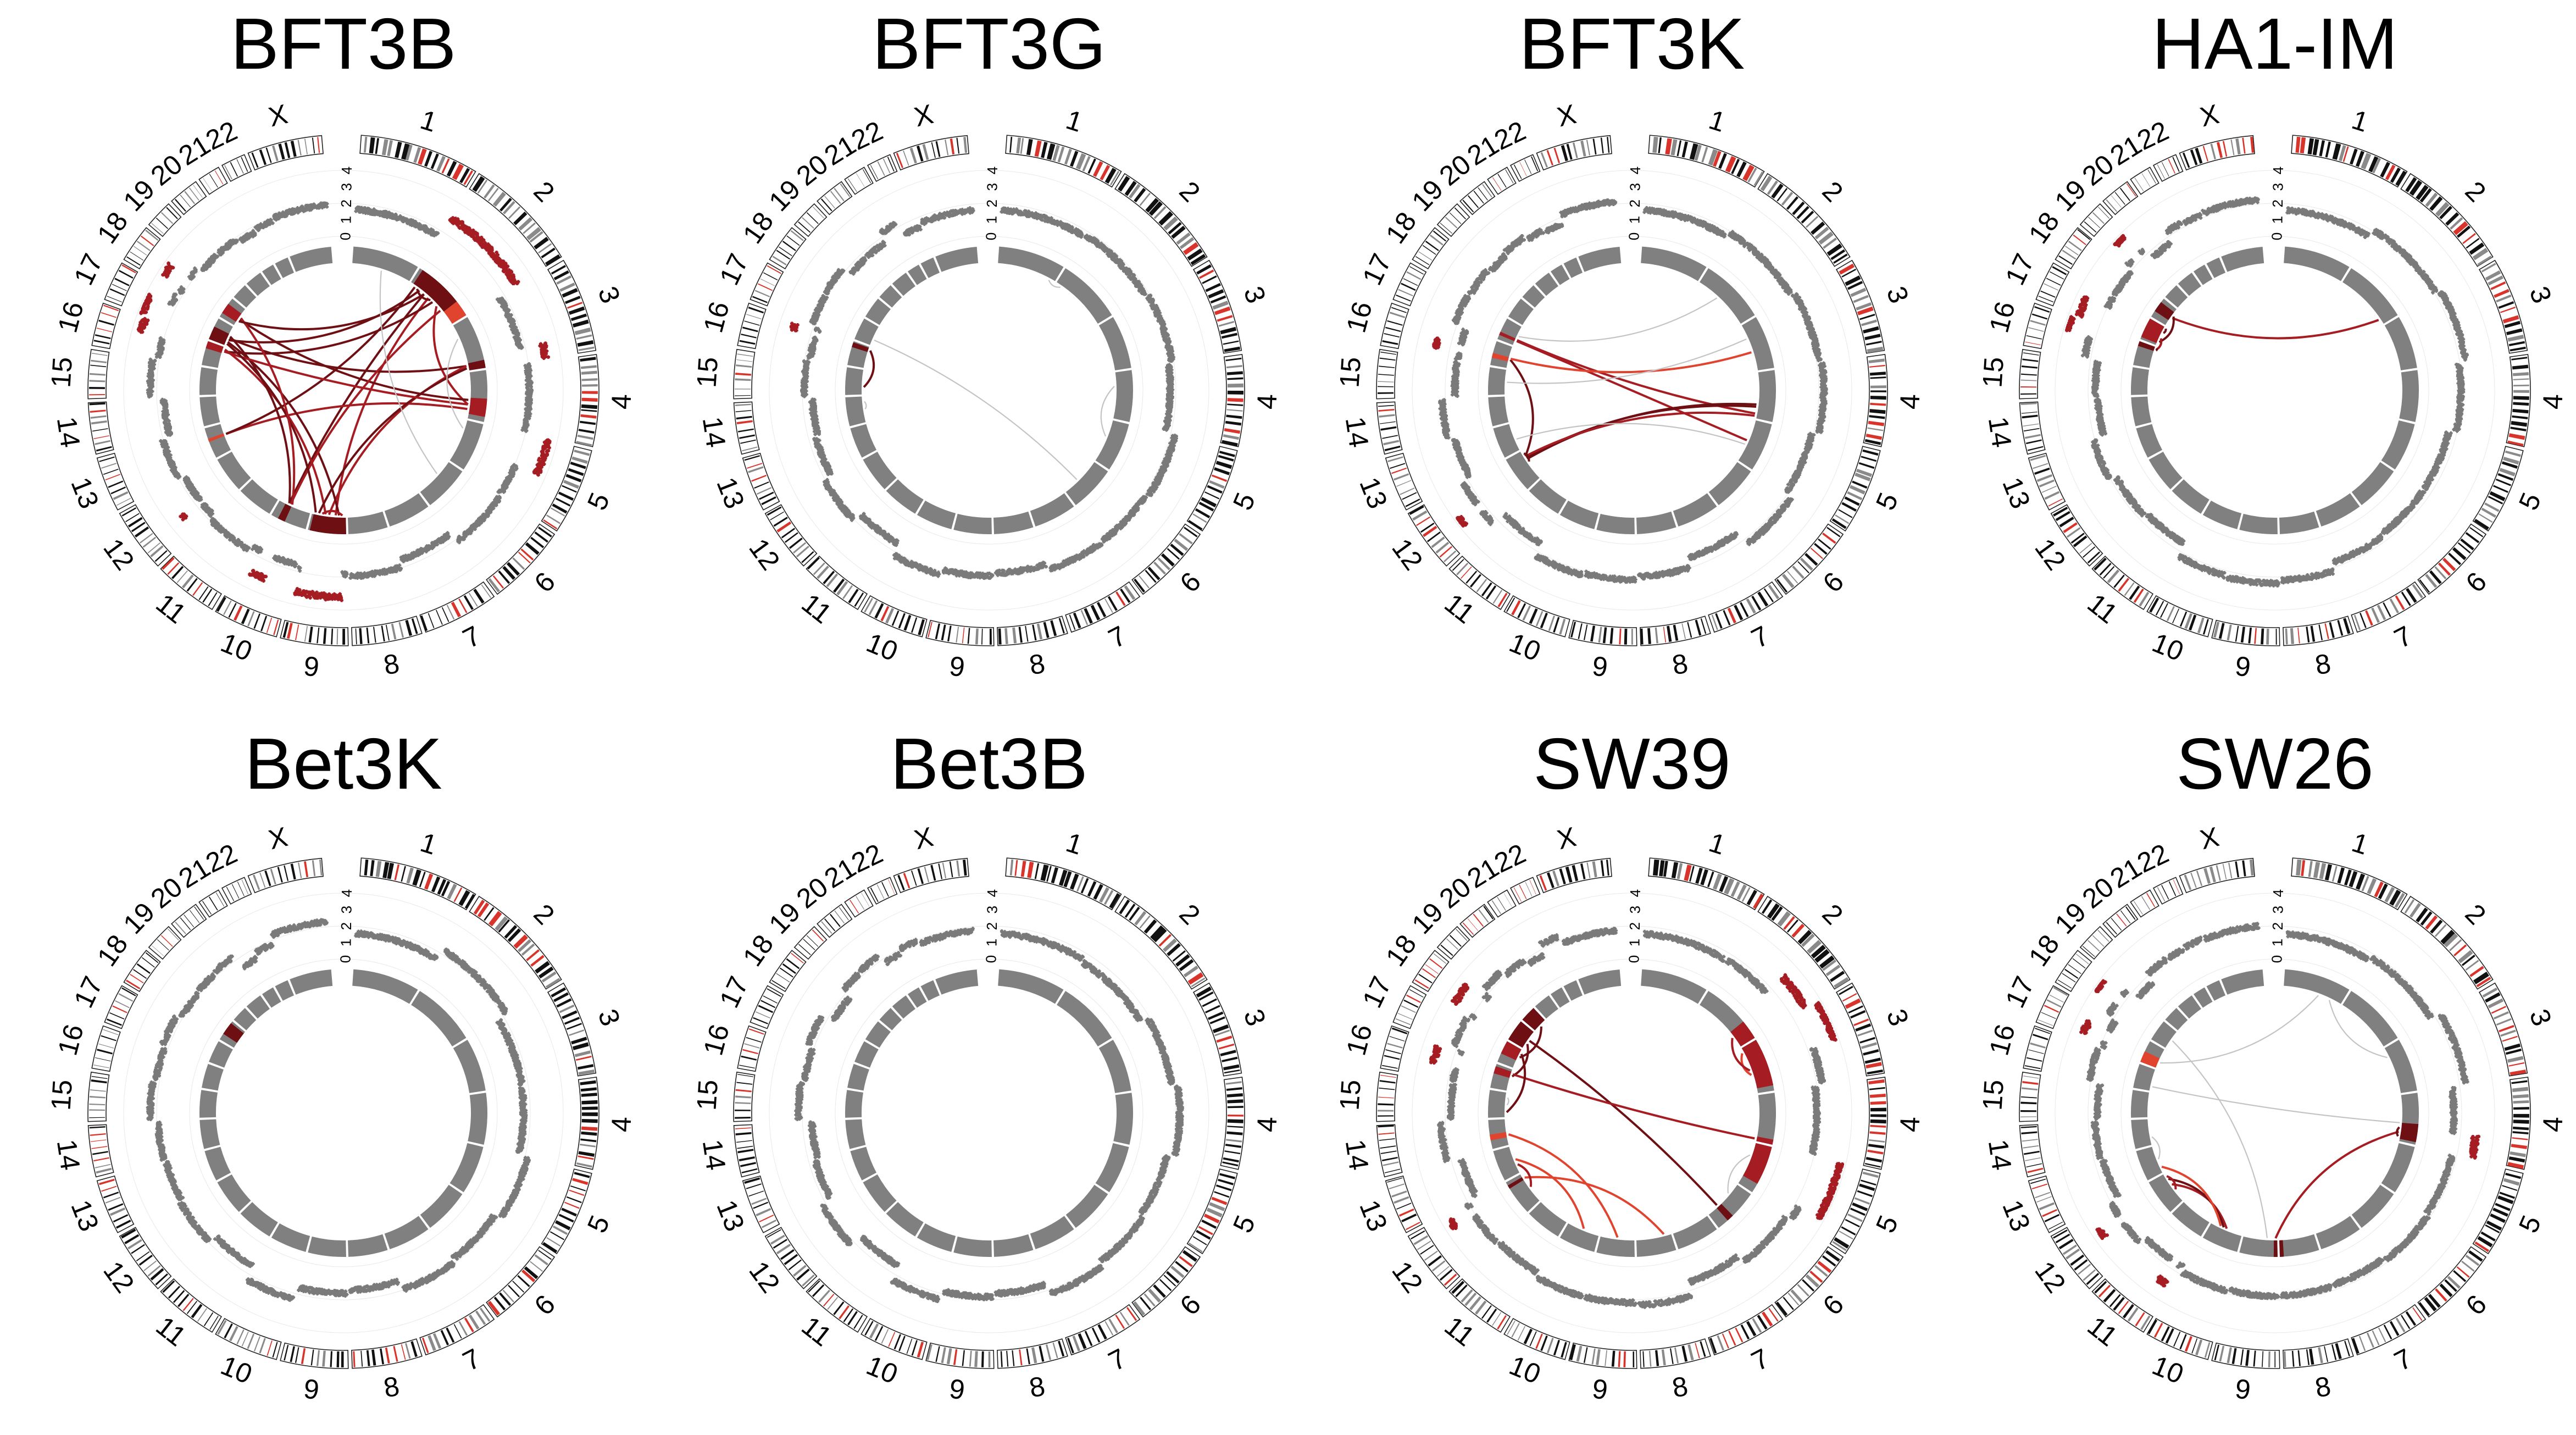 The image size is (2576, 1435). What do you see at coordinates (2278, 910) in the screenshot?
I see `scatter-axis-tick: 3` at bounding box center [2278, 910].